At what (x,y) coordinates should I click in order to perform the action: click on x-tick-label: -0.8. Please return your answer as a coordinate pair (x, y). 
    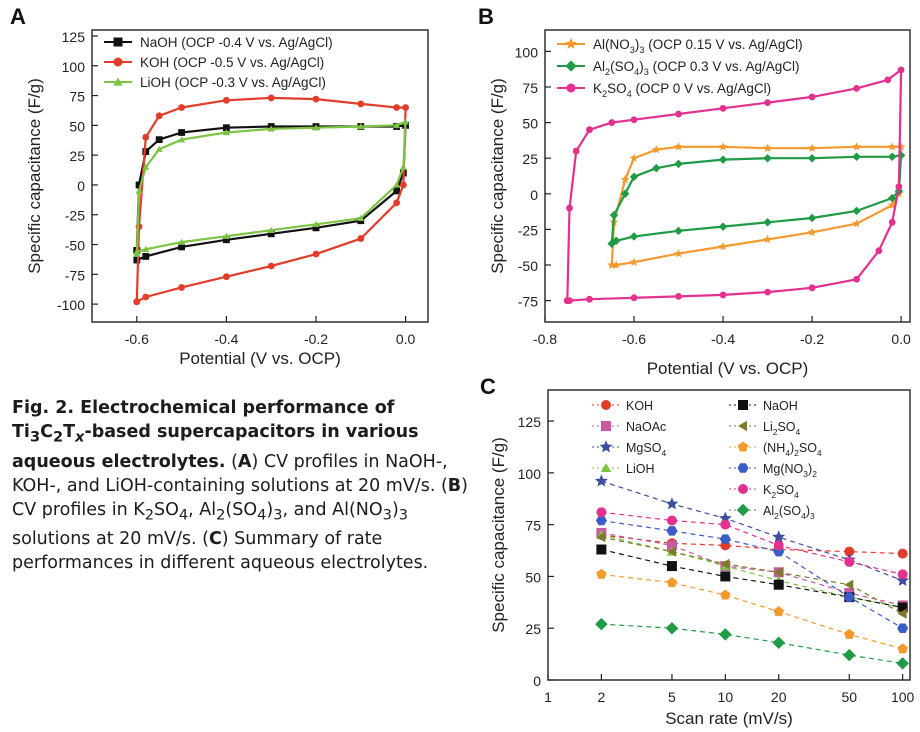
    Looking at the image, I should click on (545, 339).